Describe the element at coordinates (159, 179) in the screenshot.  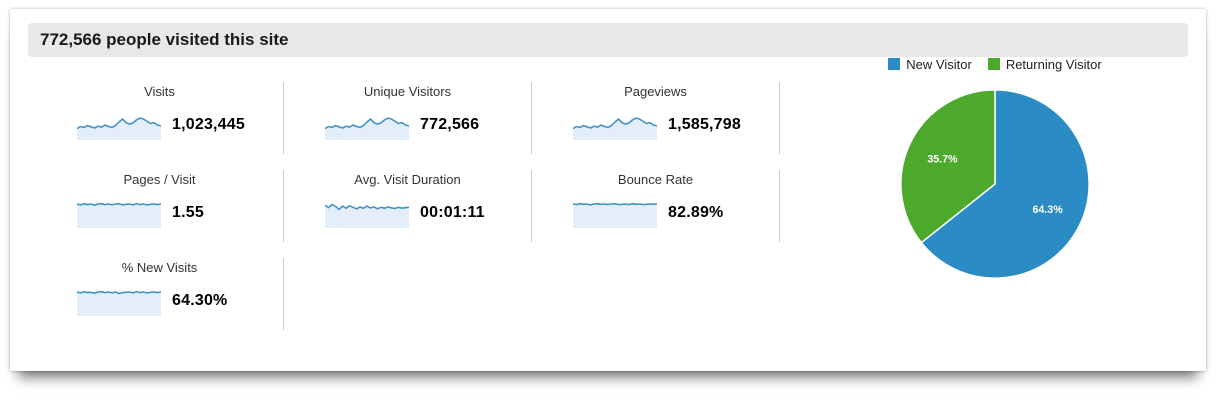
I see `metric-label: Pages / Visit` at that location.